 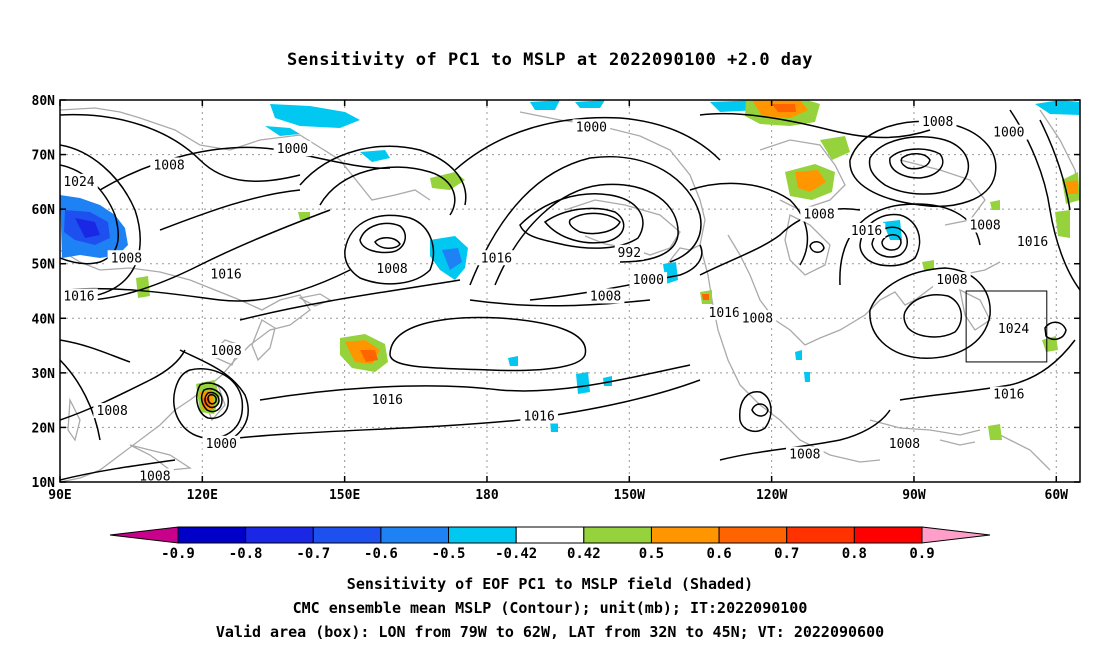 What do you see at coordinates (449, 554) in the screenshot?
I see `colorbar-label: -0.5` at bounding box center [449, 554].